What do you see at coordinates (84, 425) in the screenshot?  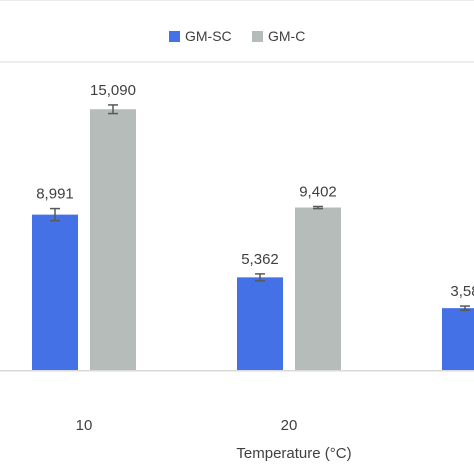 I see `x-tick-label-10: 10` at bounding box center [84, 425].